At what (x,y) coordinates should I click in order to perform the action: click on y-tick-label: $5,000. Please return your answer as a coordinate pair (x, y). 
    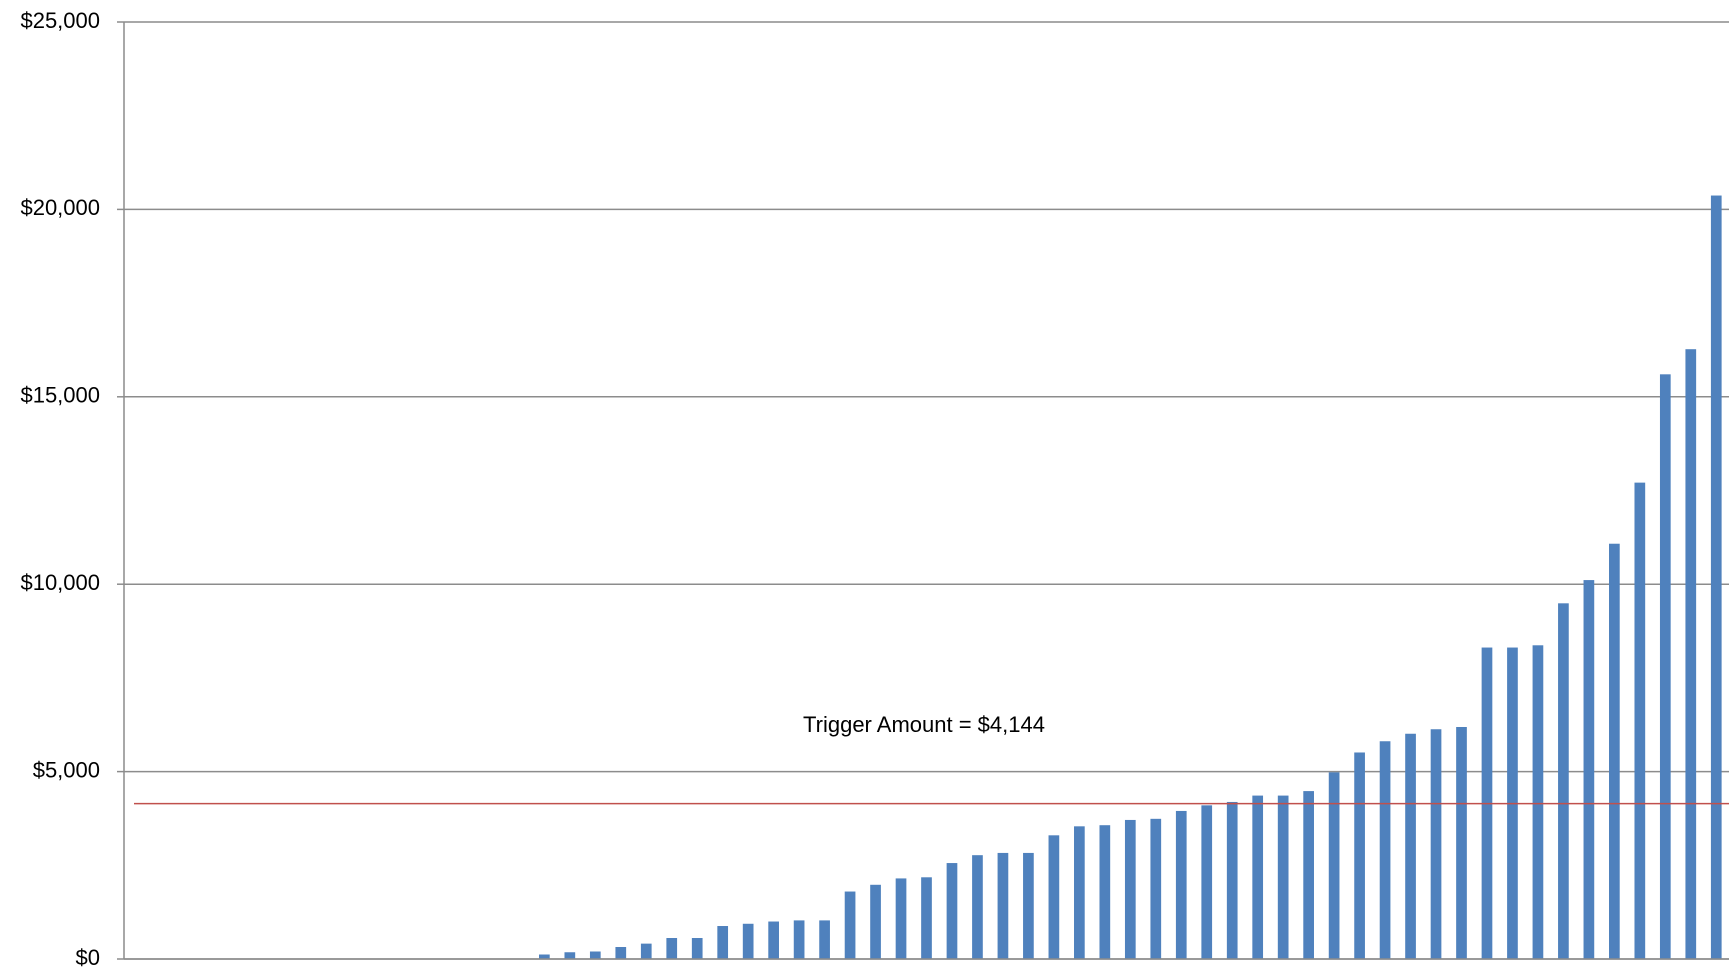
    Looking at the image, I should click on (66, 769).